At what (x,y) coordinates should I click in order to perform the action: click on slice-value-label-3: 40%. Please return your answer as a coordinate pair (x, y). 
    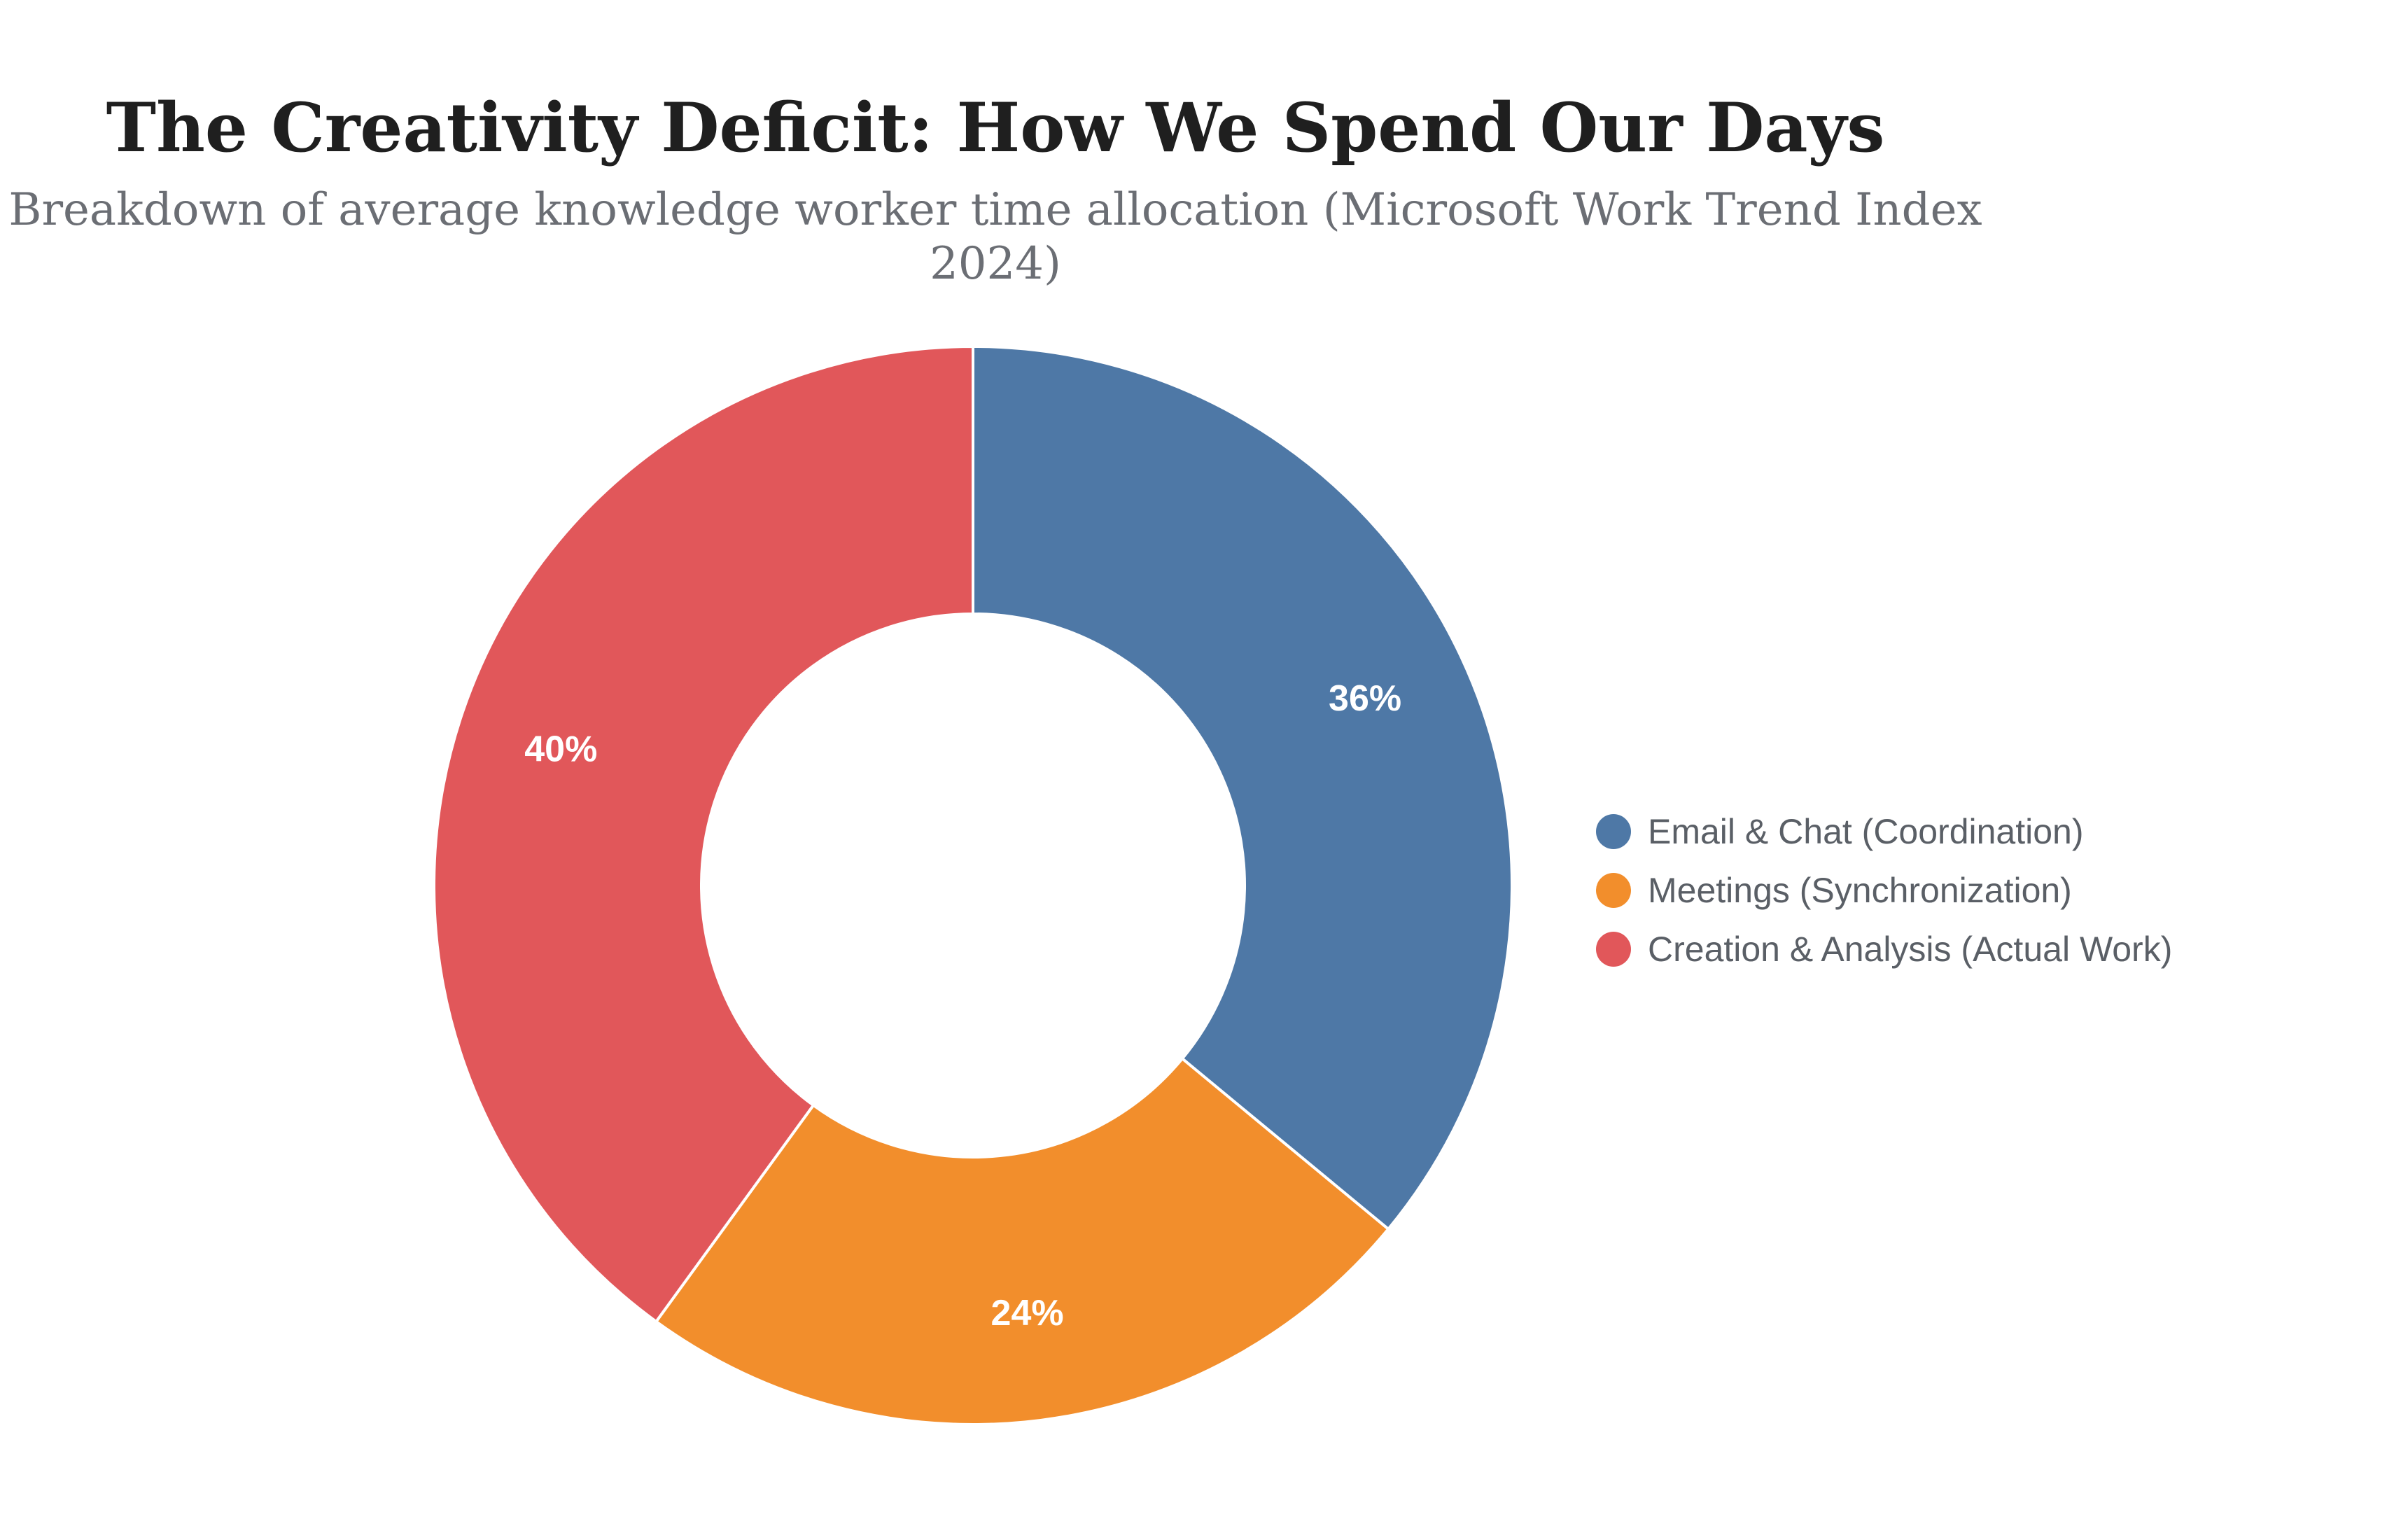
    Looking at the image, I should click on (560, 749).